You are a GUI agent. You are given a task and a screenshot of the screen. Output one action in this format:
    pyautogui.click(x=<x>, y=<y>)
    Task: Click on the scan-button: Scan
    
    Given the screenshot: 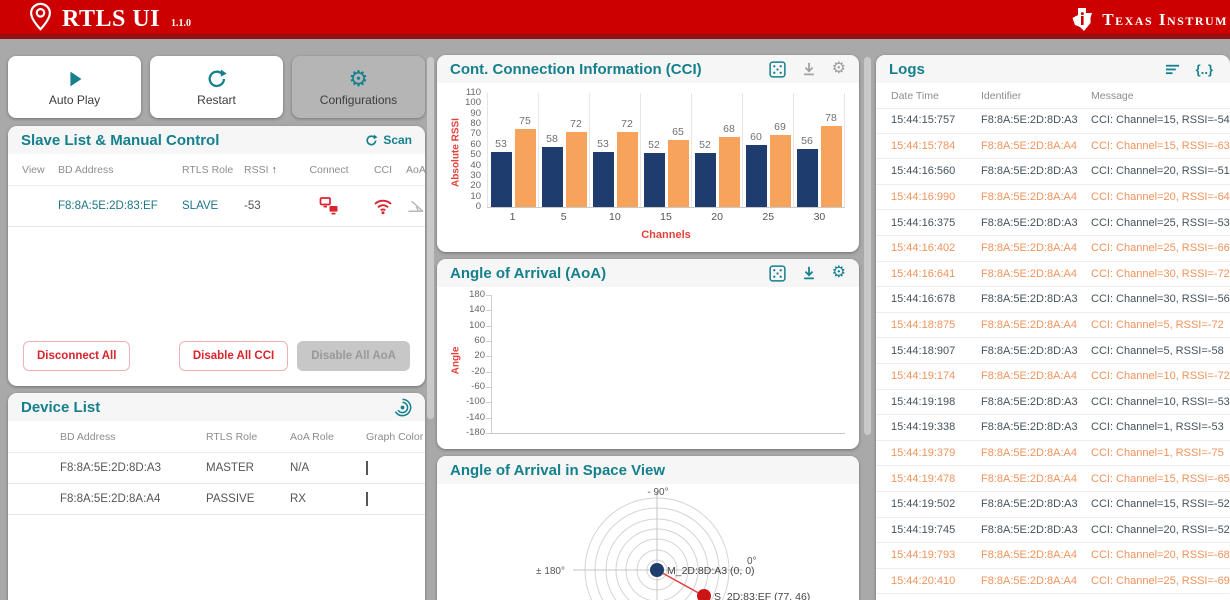 What is the action you would take?
    pyautogui.click(x=388, y=140)
    